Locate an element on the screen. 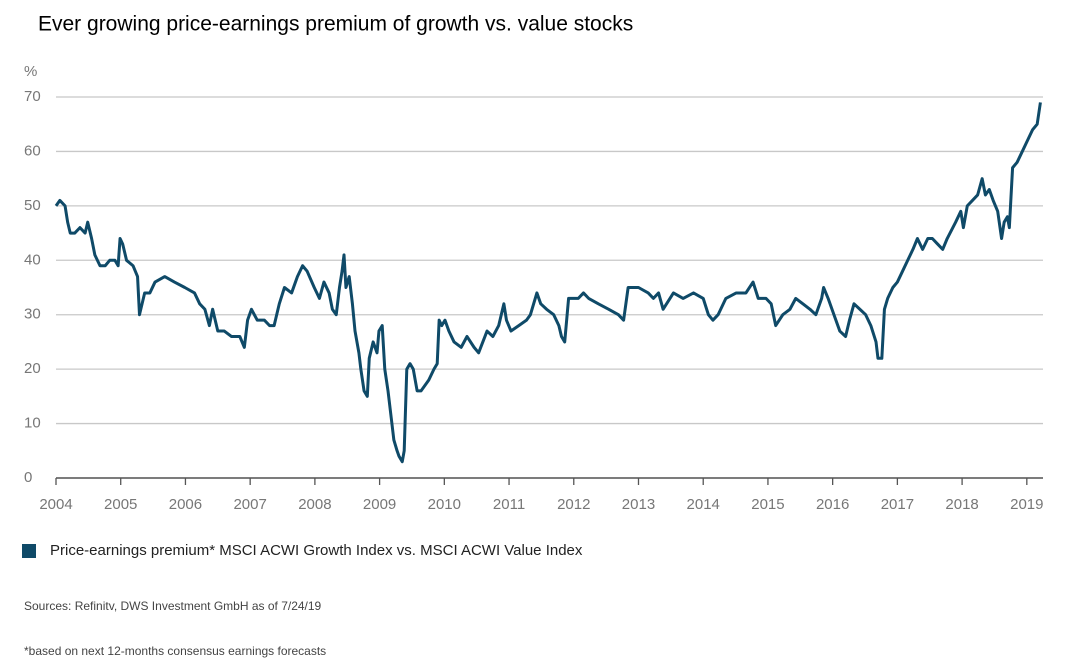 This screenshot has height=666, width=1068. y-tick-label: 60 is located at coordinates (32, 150).